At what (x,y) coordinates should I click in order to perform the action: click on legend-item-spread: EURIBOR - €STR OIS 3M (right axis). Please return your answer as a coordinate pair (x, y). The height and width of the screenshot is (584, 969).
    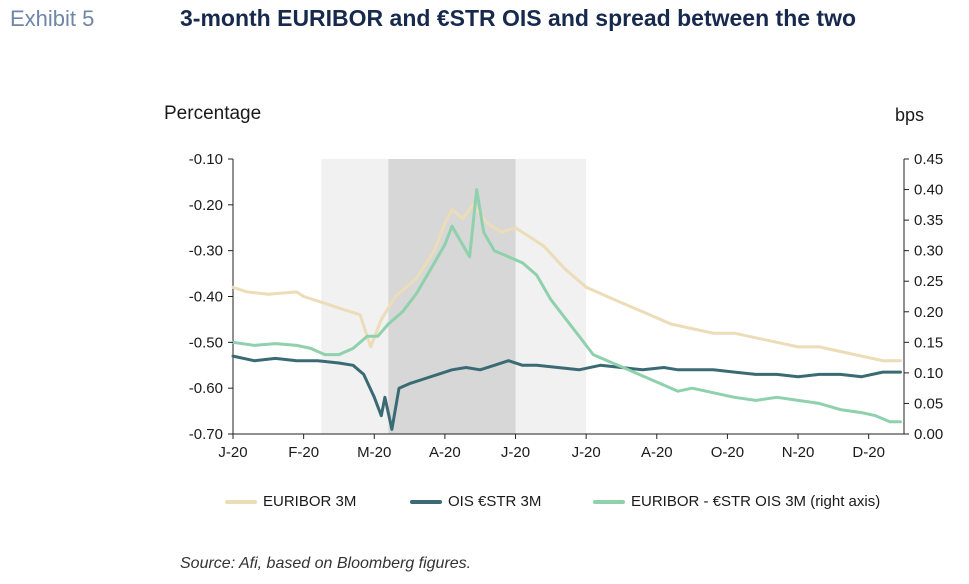
    Looking at the image, I should click on (736, 501).